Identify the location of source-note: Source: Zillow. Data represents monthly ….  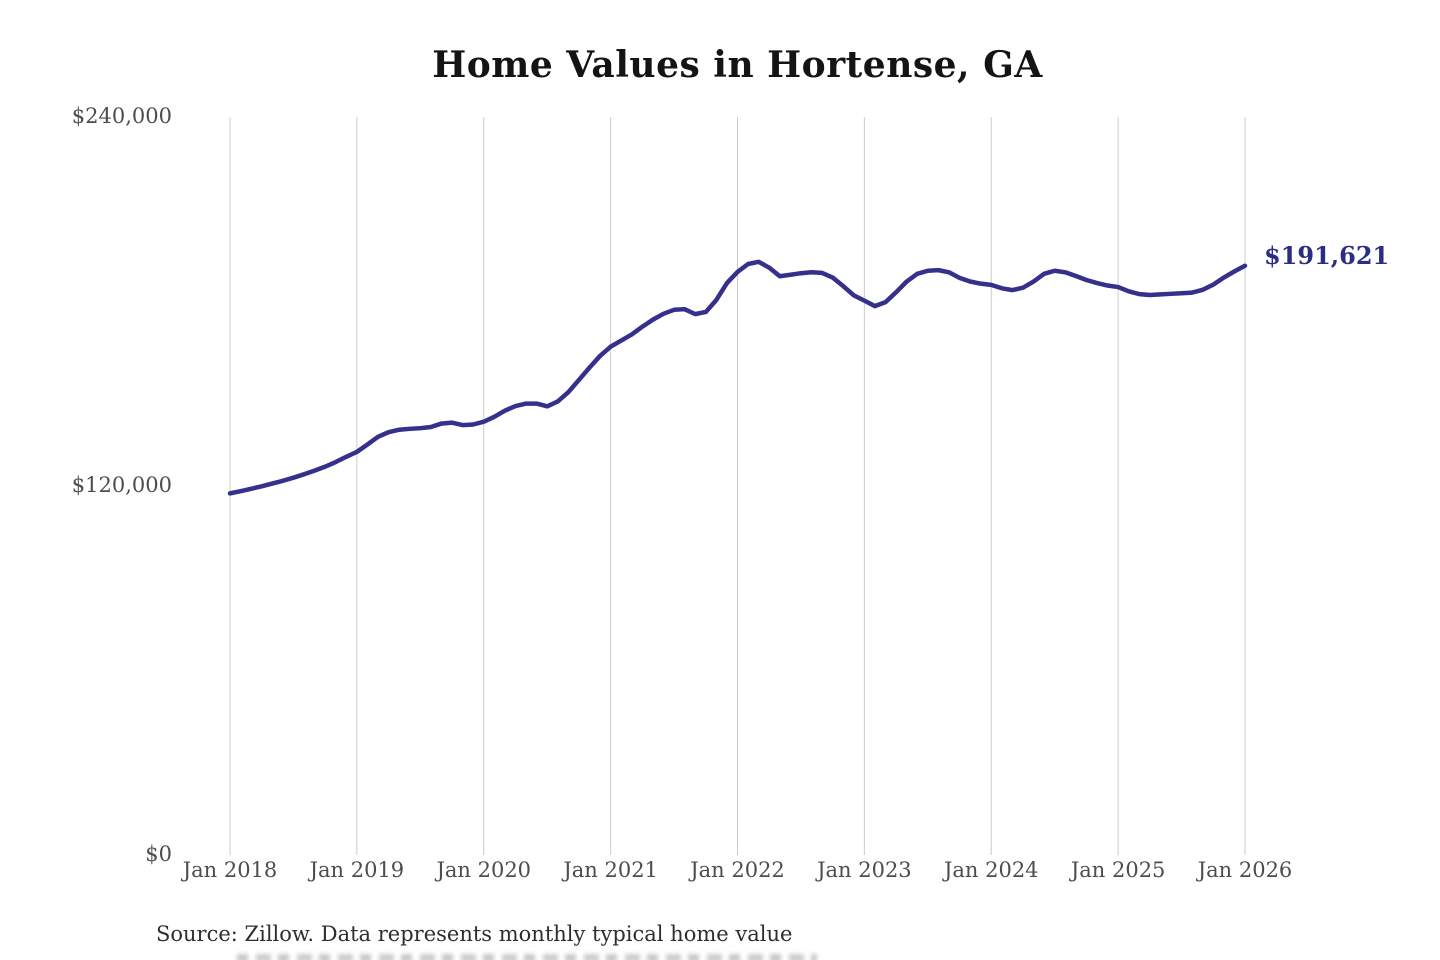
(474, 934).